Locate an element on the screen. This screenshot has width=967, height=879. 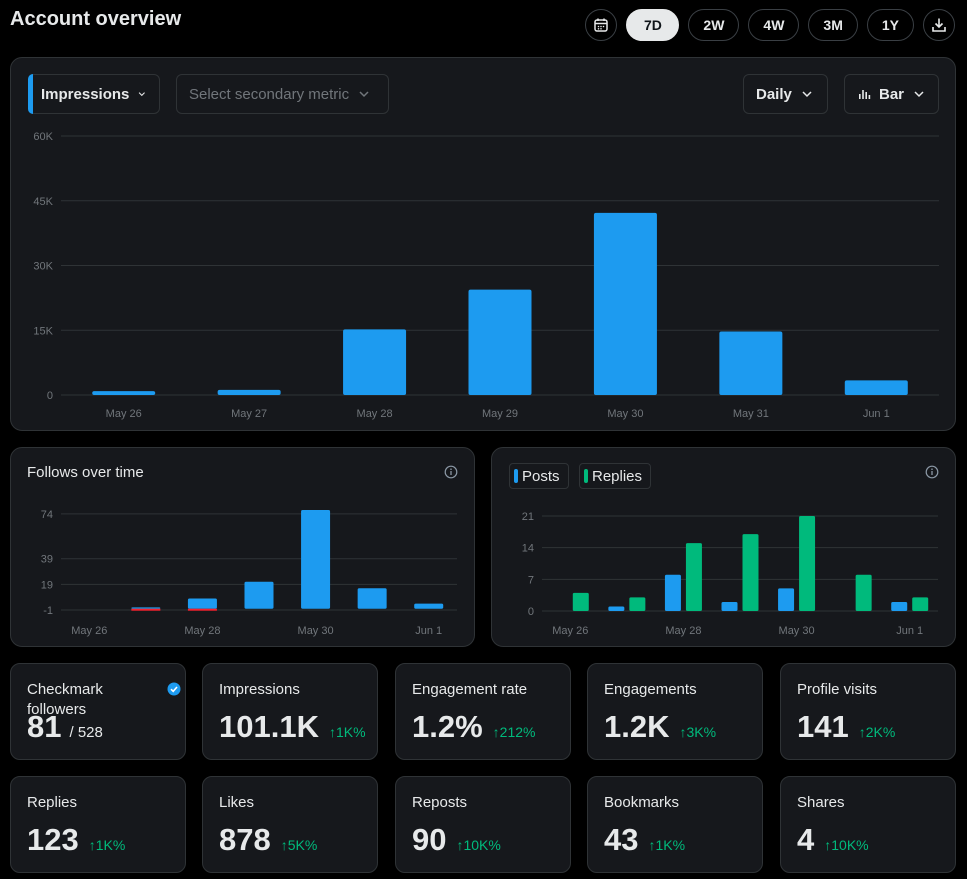
granularity-dropdown: Daily is located at coordinates (785, 94).